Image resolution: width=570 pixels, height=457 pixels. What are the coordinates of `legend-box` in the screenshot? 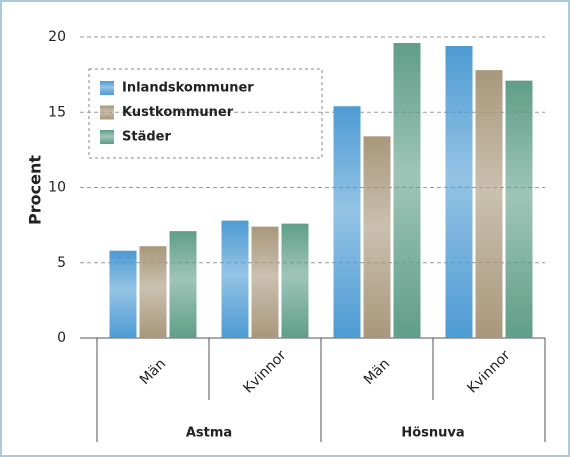 It's located at (205, 113).